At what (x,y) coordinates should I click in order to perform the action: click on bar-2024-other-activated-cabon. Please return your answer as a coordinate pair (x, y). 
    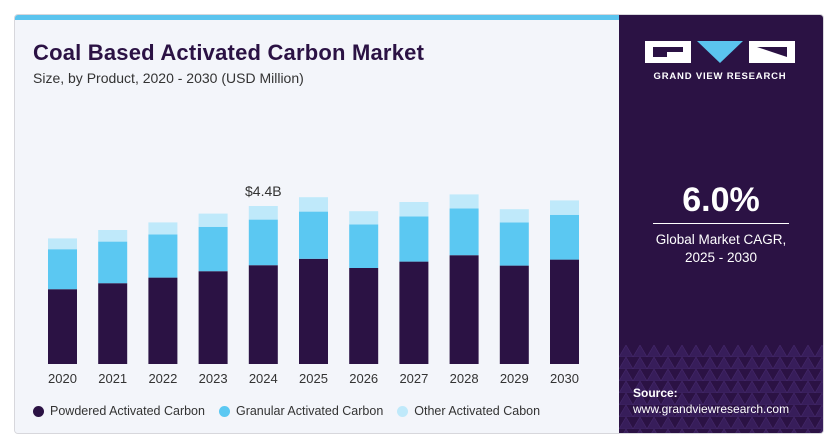
    Looking at the image, I should click on (263, 213).